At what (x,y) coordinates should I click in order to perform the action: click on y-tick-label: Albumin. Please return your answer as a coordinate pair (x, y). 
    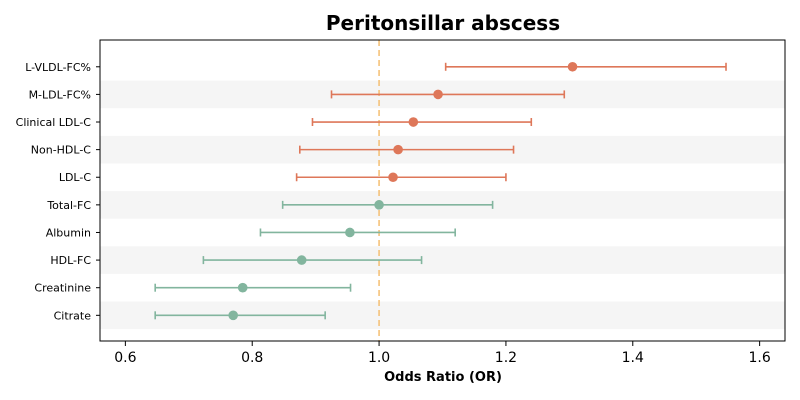
    Looking at the image, I should click on (68, 232).